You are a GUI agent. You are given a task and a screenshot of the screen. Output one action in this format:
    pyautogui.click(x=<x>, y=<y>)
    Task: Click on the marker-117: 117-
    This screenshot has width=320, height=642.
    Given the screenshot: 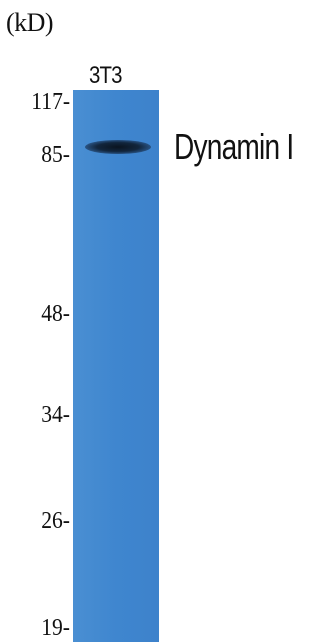 What is the action you would take?
    pyautogui.click(x=50, y=102)
    